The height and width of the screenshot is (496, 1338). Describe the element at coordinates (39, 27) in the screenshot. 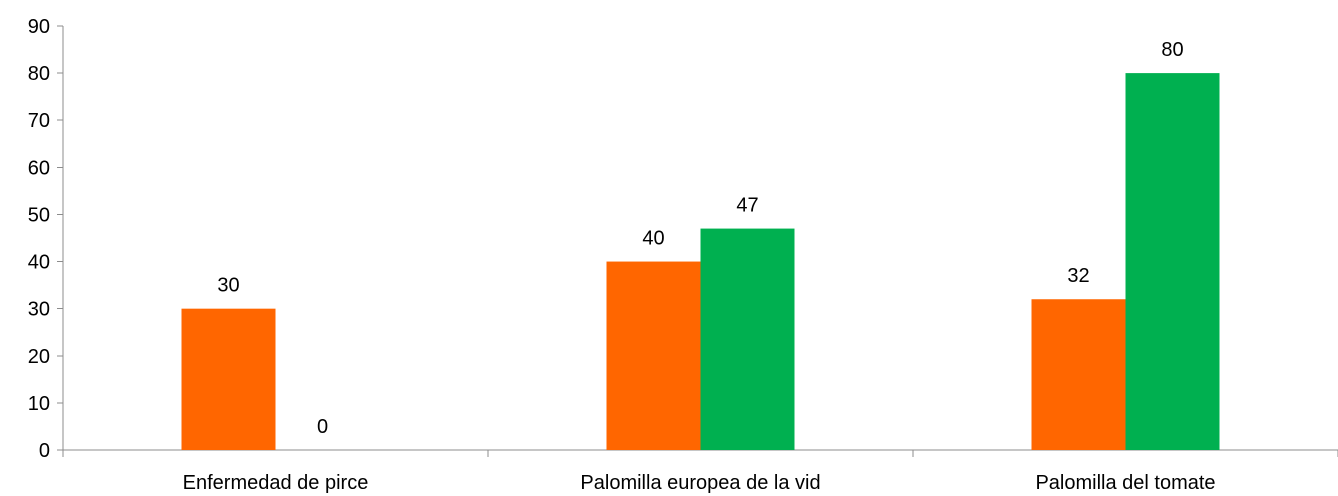

I see `y-tick-label: 90` at that location.